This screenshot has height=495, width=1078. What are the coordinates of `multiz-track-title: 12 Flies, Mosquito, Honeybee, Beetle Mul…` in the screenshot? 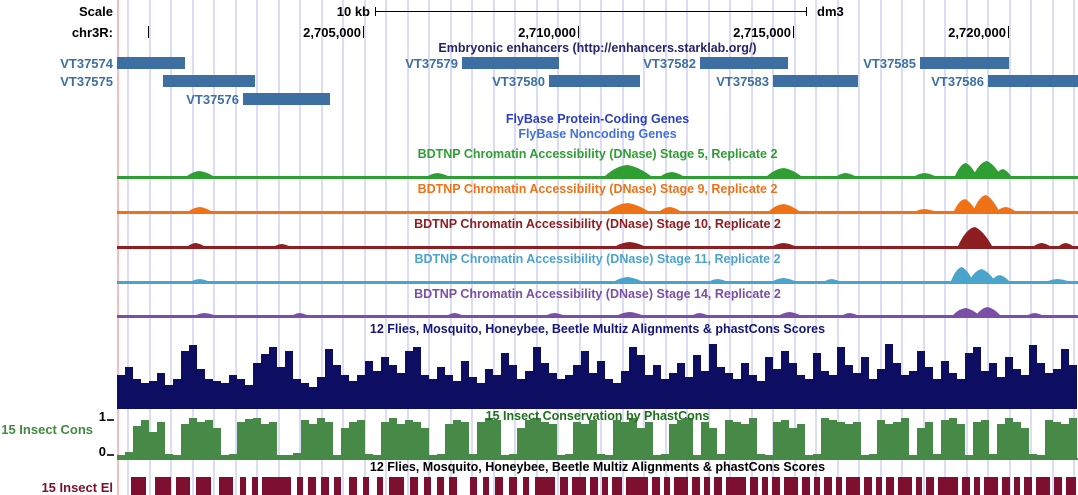 It's located at (597, 329).